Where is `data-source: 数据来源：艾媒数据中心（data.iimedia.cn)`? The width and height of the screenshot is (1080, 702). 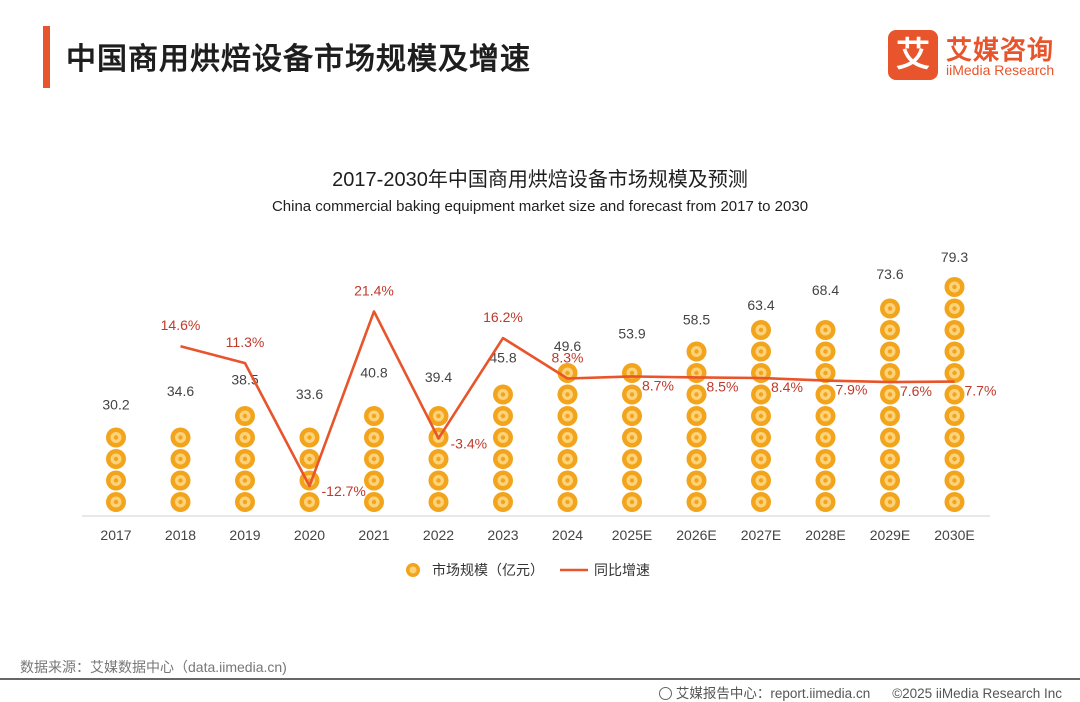
data-source: 数据来源：艾媒数据中心（data.iimedia.cn) is located at coordinates (153, 667).